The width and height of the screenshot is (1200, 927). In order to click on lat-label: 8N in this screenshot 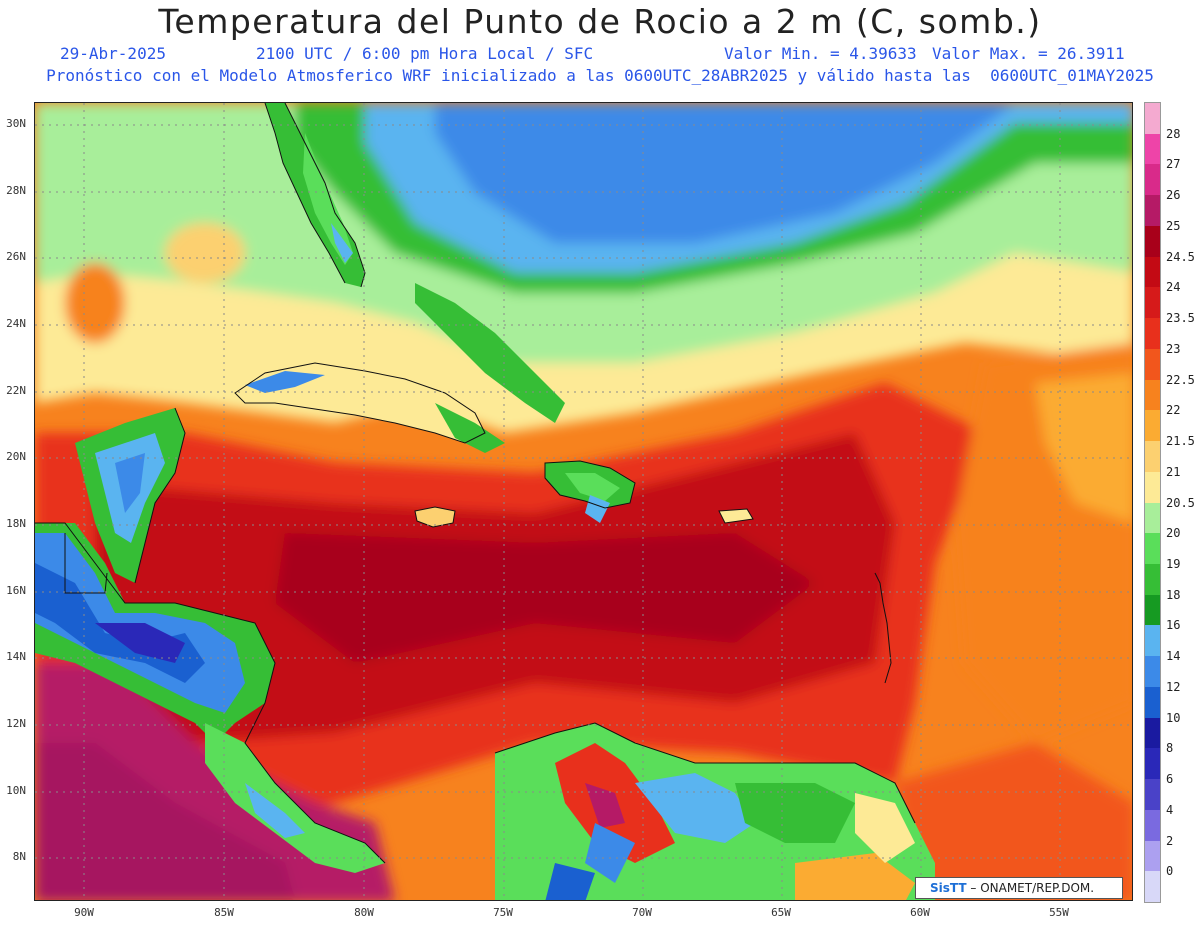, I will do `click(19, 856)`.